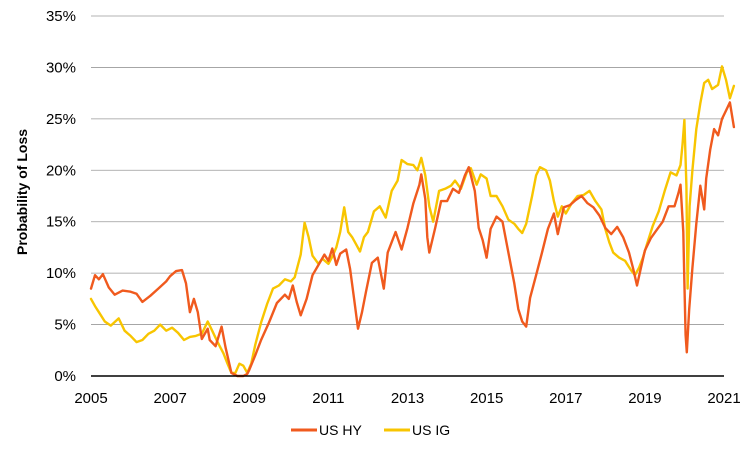 This screenshot has width=740, height=450. I want to click on y-tick-label: 20%, so click(61, 170).